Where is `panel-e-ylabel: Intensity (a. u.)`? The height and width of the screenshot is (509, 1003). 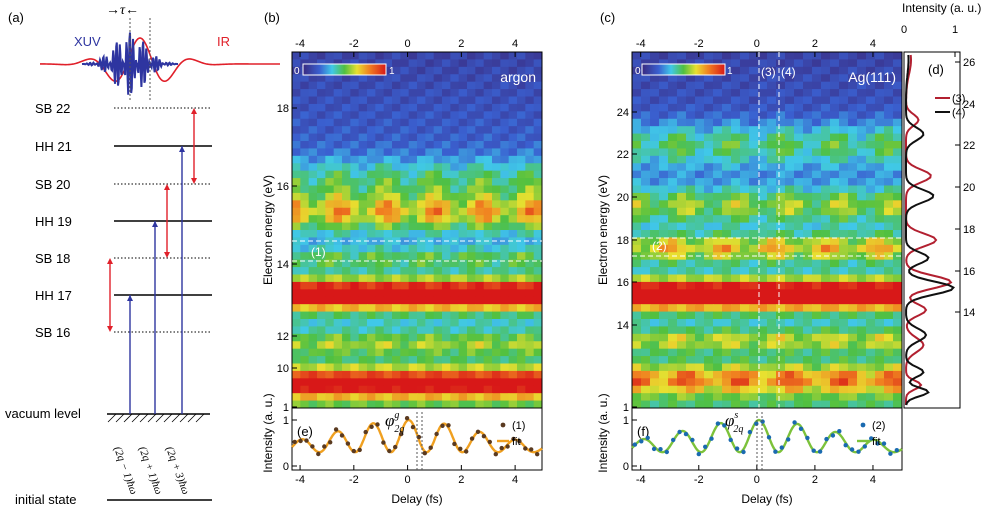 panel-e-ylabel: Intensity (a. u.) is located at coordinates (268, 432).